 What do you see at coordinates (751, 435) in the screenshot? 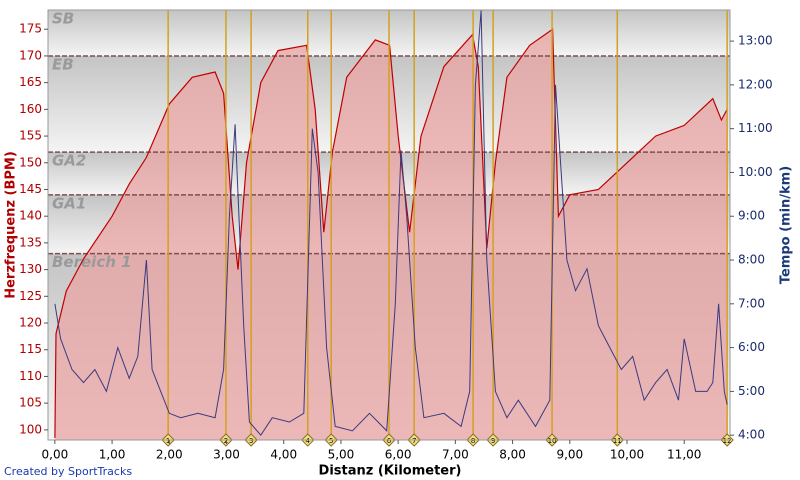
I see `y2-tick-label: 4:00` at bounding box center [751, 435].